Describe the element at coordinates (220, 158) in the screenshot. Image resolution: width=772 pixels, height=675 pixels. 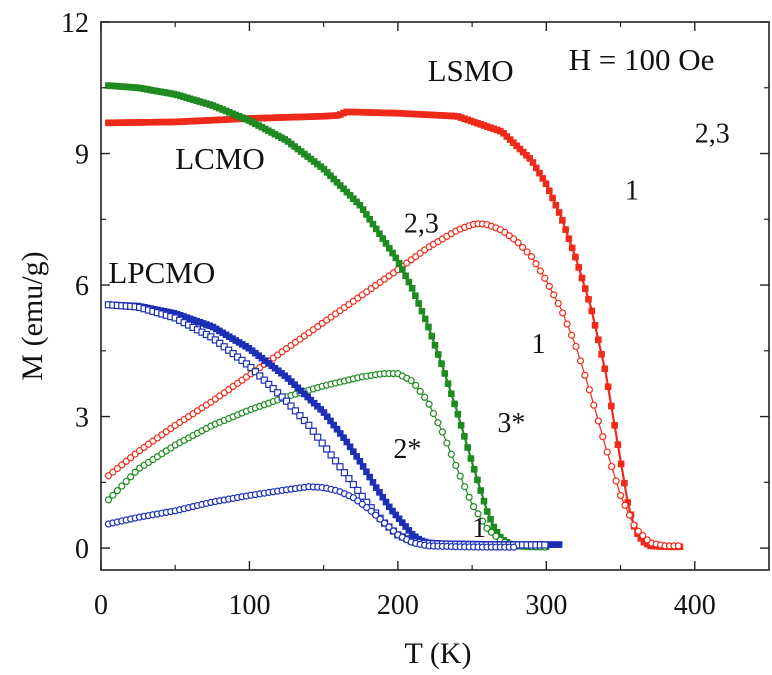
I see `annotation-label: LCMO` at that location.